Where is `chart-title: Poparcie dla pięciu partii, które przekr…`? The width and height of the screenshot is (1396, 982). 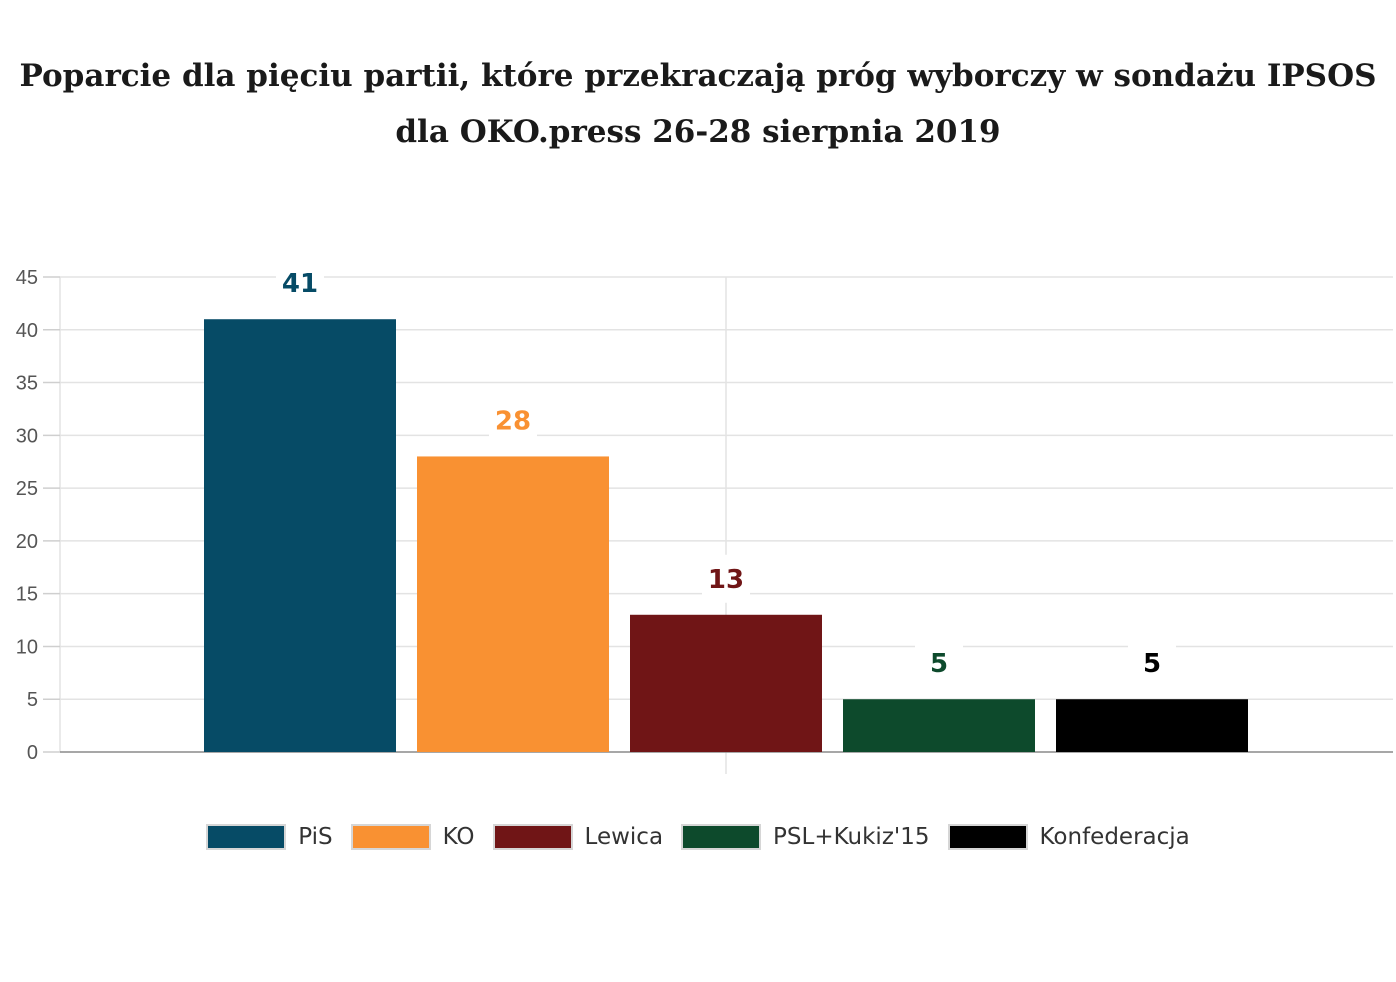 chart-title: Poparcie dla pięciu partii, które przekr… is located at coordinates (698, 104).